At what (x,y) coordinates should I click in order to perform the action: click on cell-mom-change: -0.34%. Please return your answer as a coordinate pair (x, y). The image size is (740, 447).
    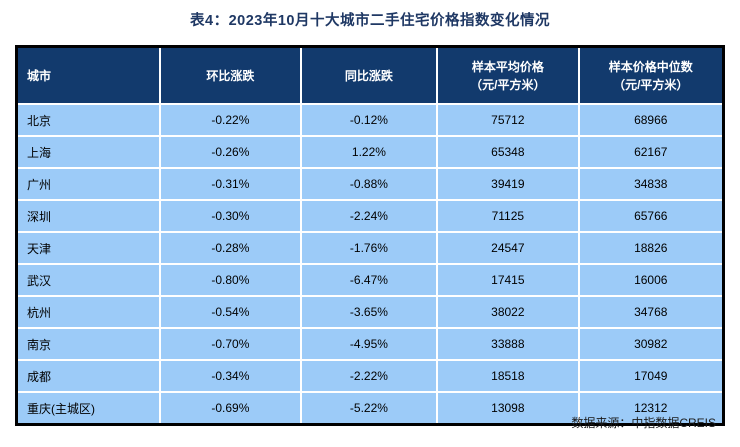
    Looking at the image, I should click on (230, 376).